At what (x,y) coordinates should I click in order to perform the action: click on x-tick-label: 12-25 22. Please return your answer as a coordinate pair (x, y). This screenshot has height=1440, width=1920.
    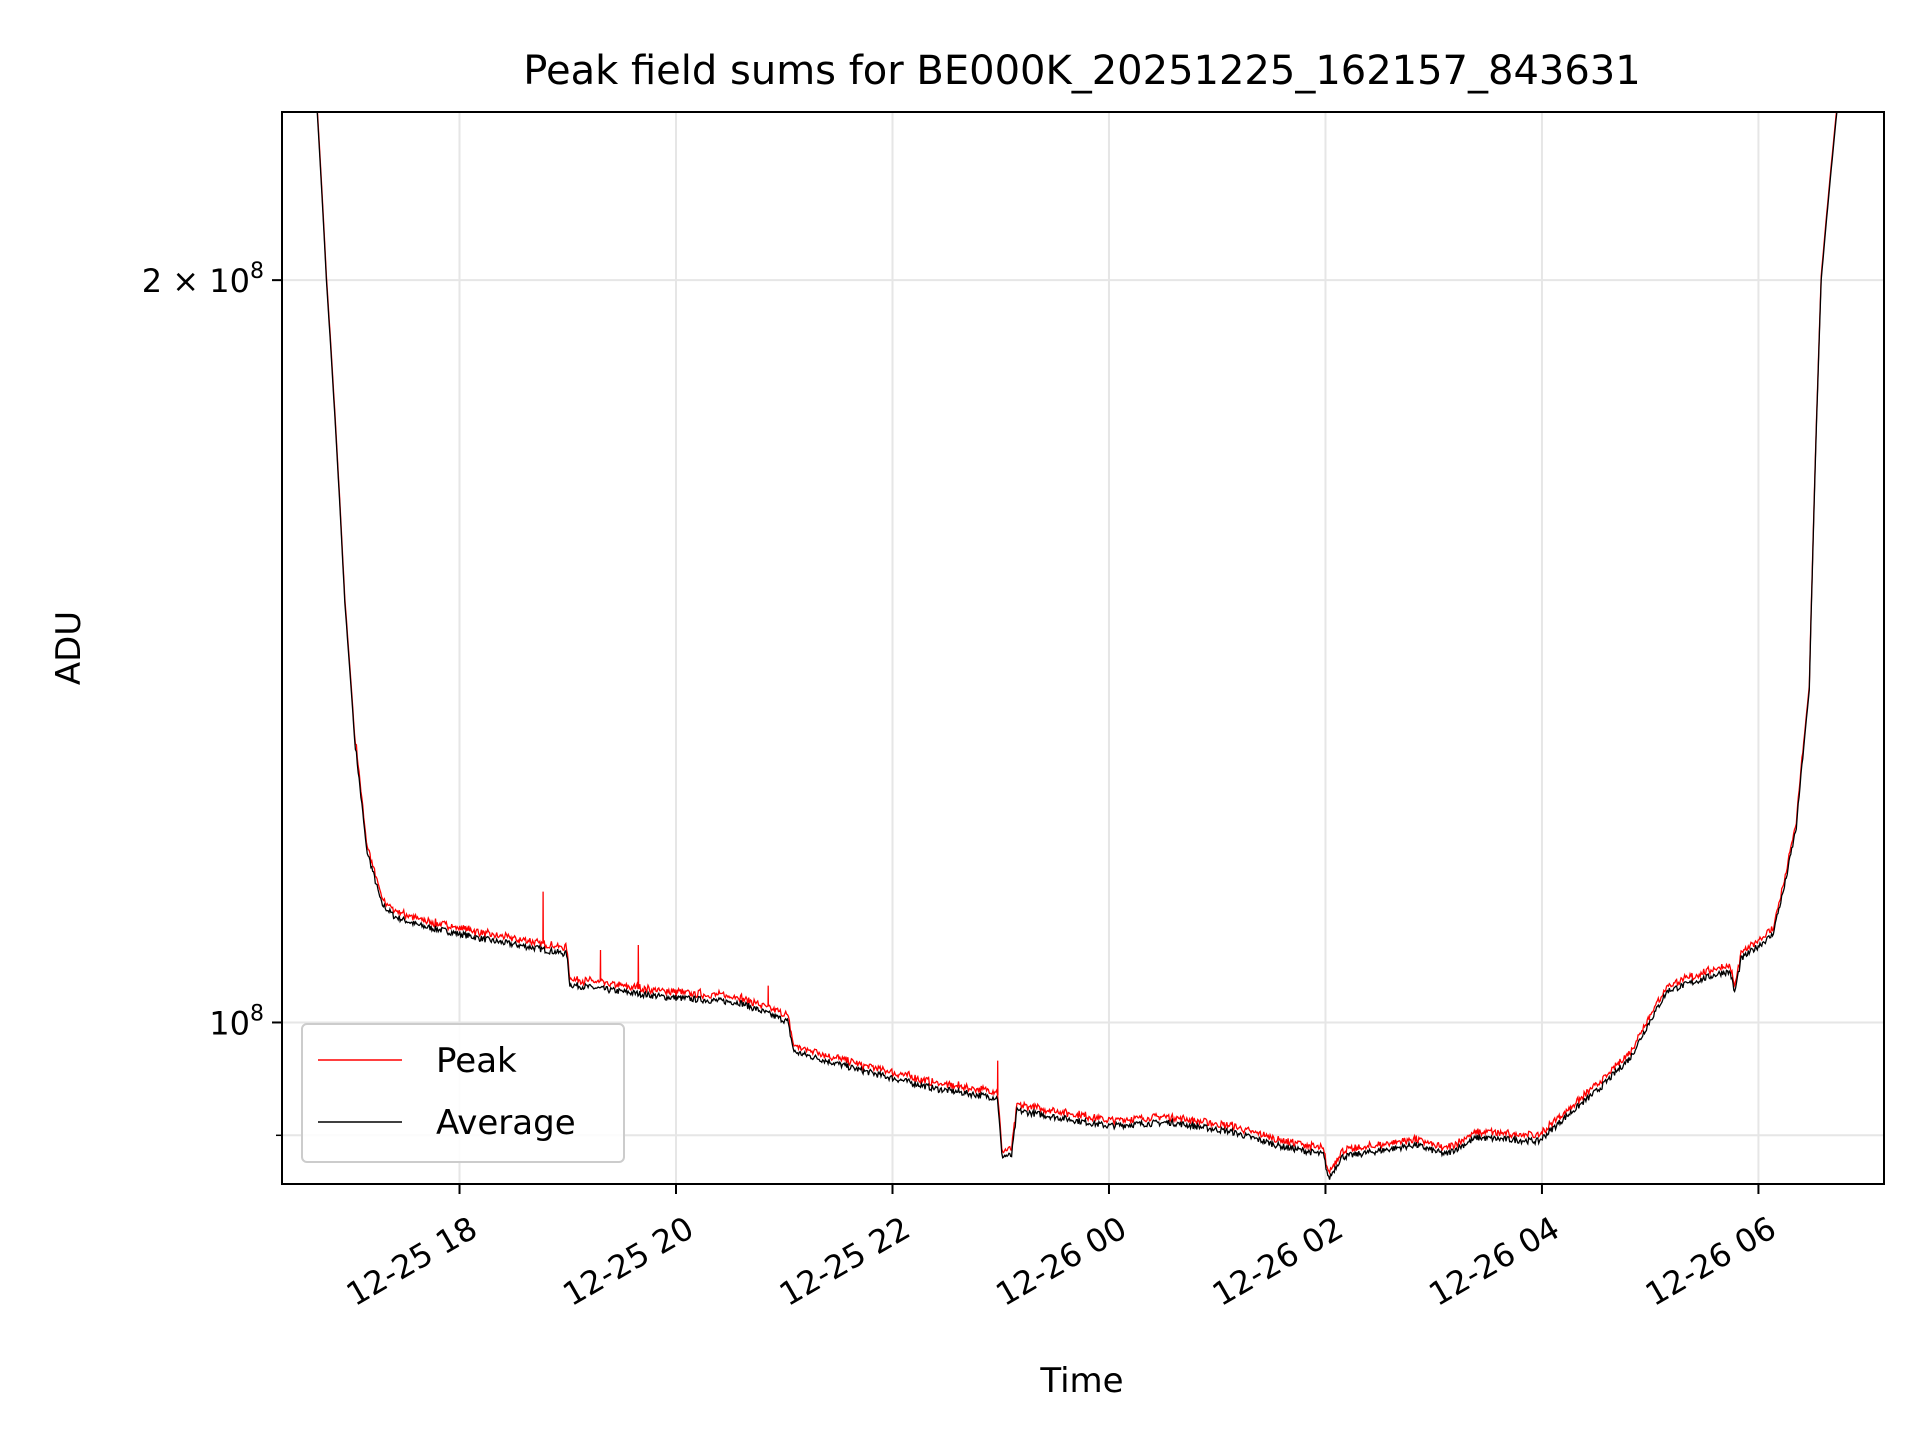
    Looking at the image, I should click on (845, 1261).